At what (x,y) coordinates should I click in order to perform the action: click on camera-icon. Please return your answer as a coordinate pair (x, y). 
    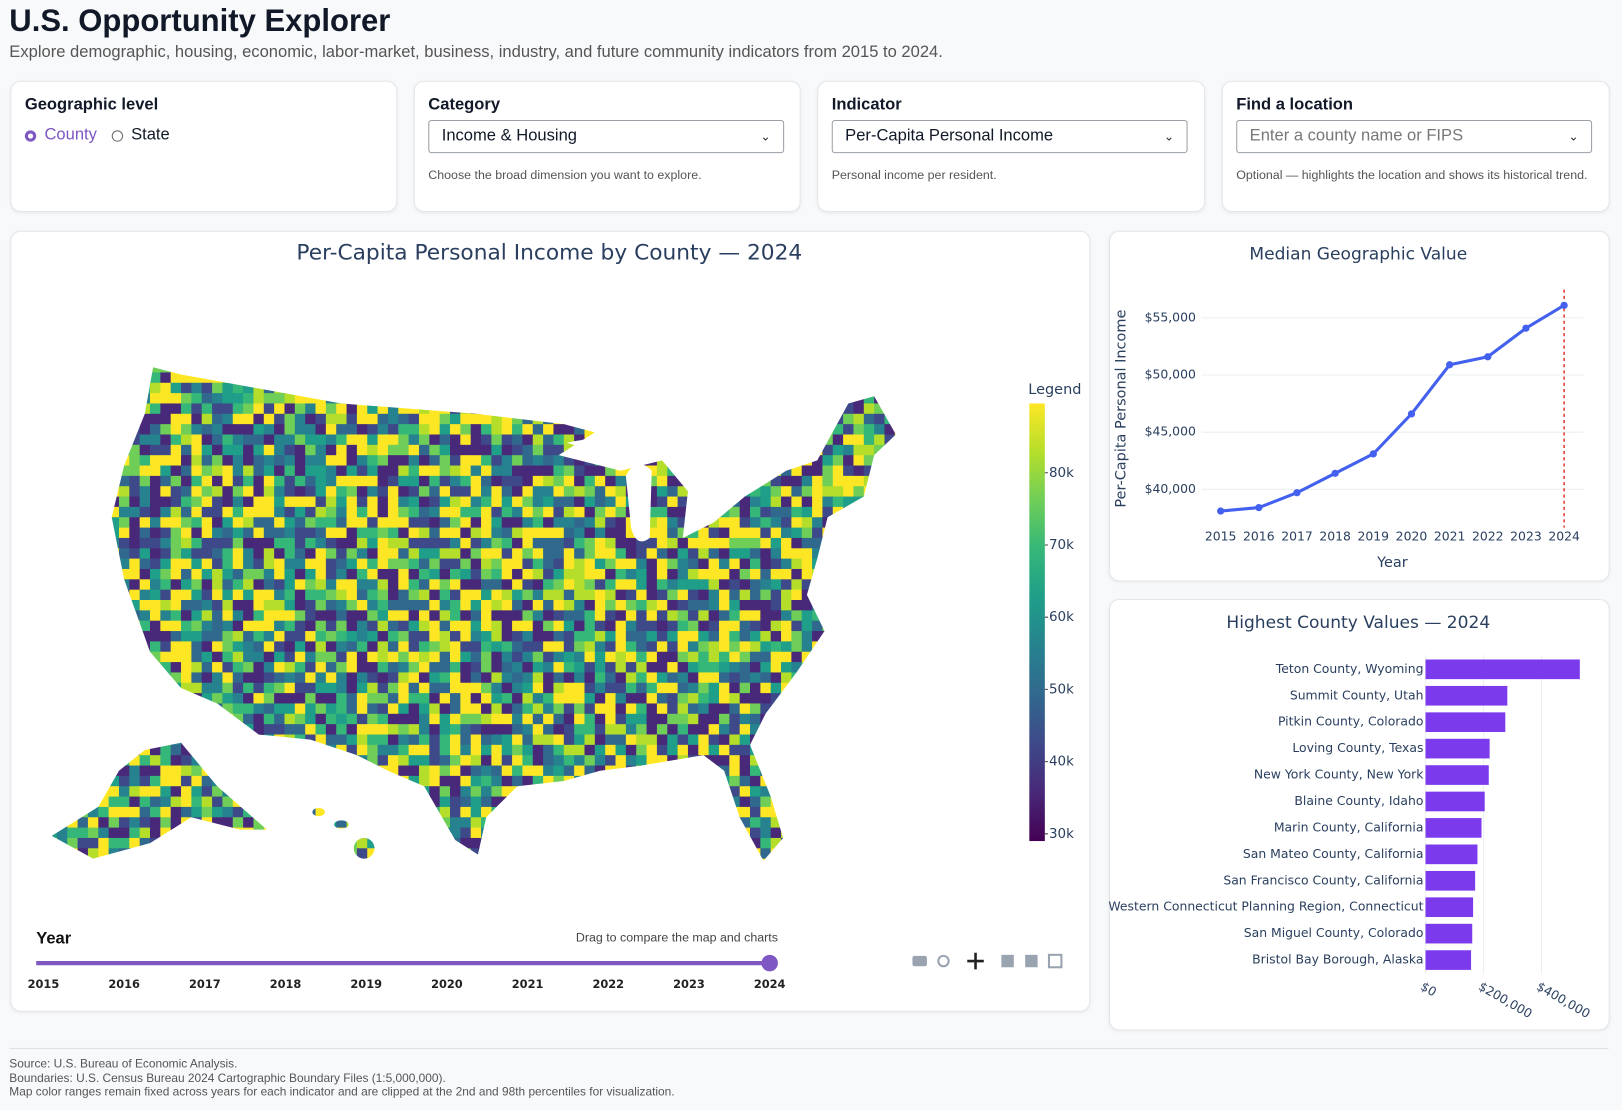
    Looking at the image, I should click on (919, 961).